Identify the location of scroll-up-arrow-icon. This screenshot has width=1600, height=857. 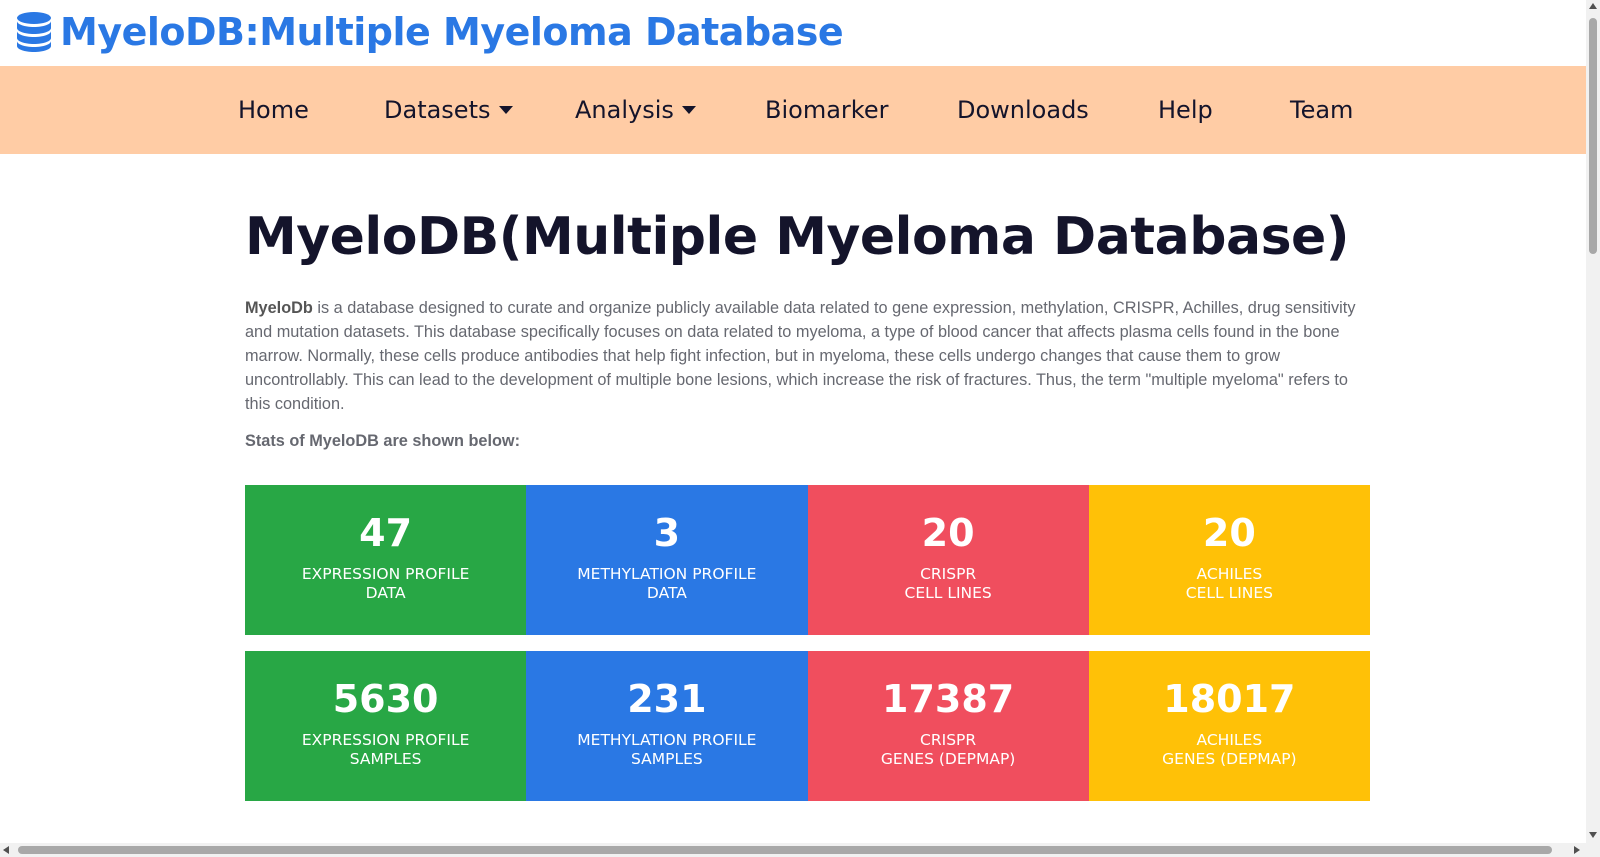
(1593, 6).